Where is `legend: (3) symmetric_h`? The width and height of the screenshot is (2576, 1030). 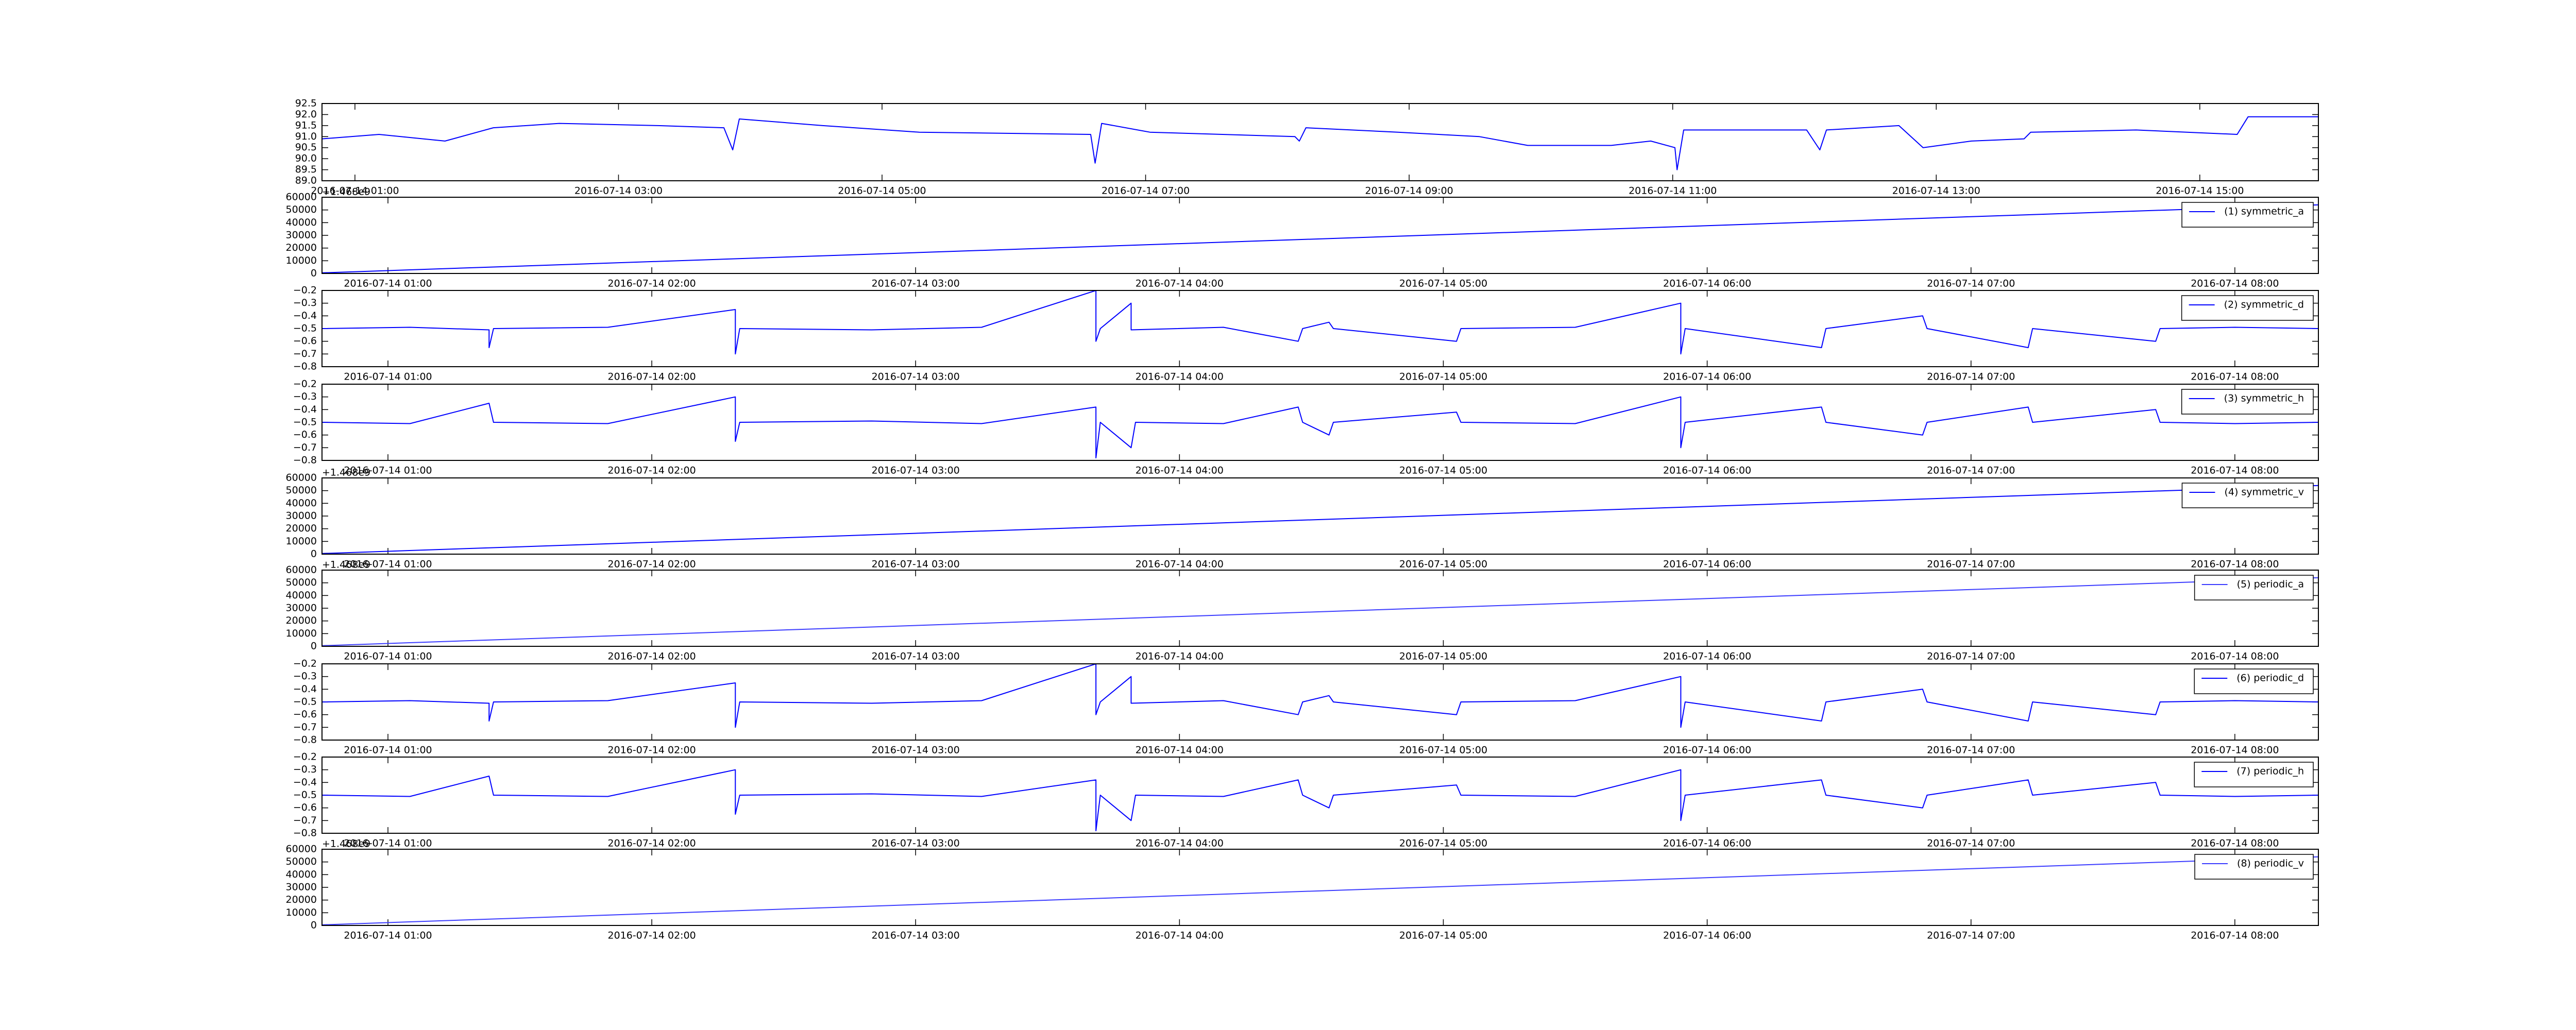 legend: (3) symmetric_h is located at coordinates (2247, 402).